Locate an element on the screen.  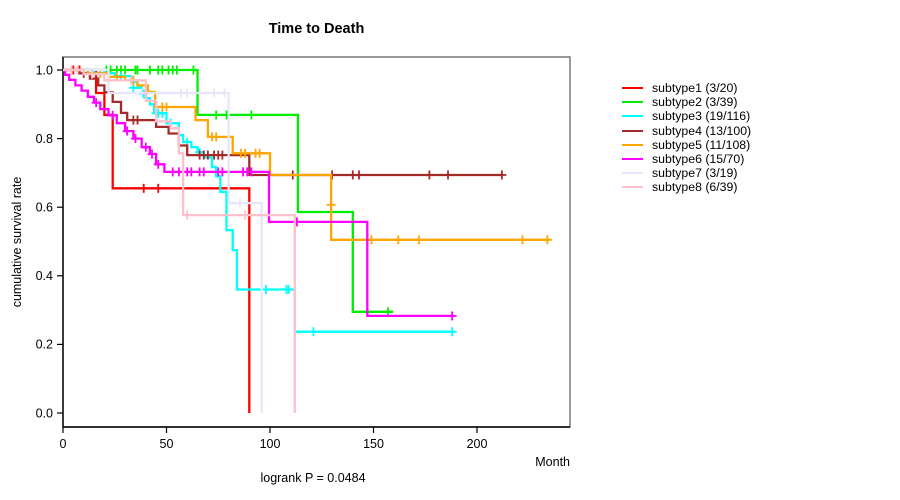
legend-label: subtype3 (19/116) is located at coordinates (701, 116).